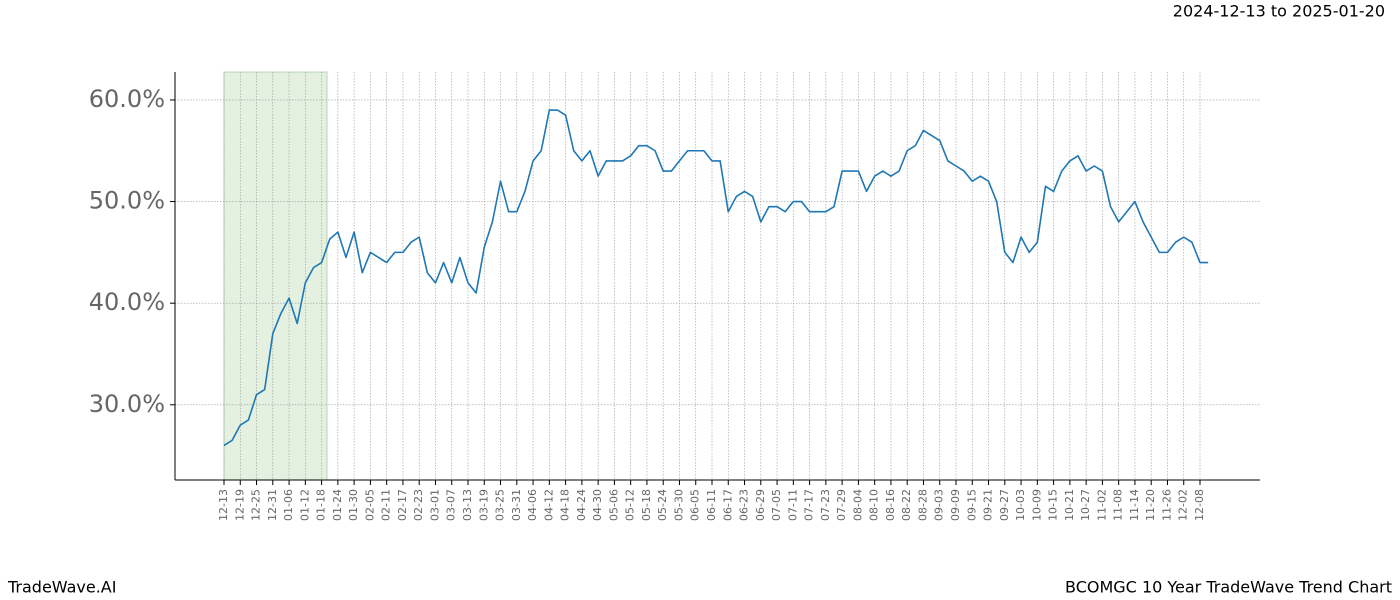  What do you see at coordinates (1199, 505) in the screenshot?
I see `x-tick-label: 12-08` at bounding box center [1199, 505].